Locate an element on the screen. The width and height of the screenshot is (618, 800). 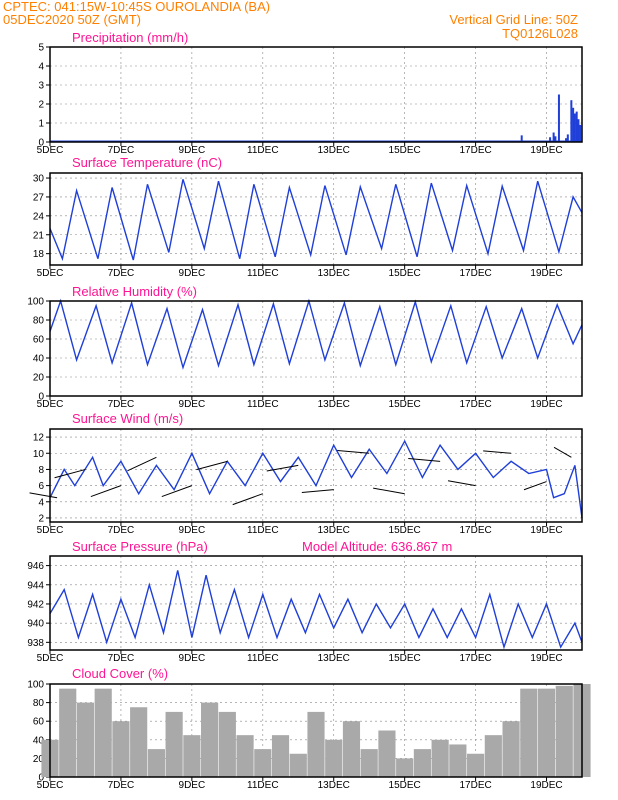
temperature-xtick-label: 17DEC is located at coordinates (475, 273).